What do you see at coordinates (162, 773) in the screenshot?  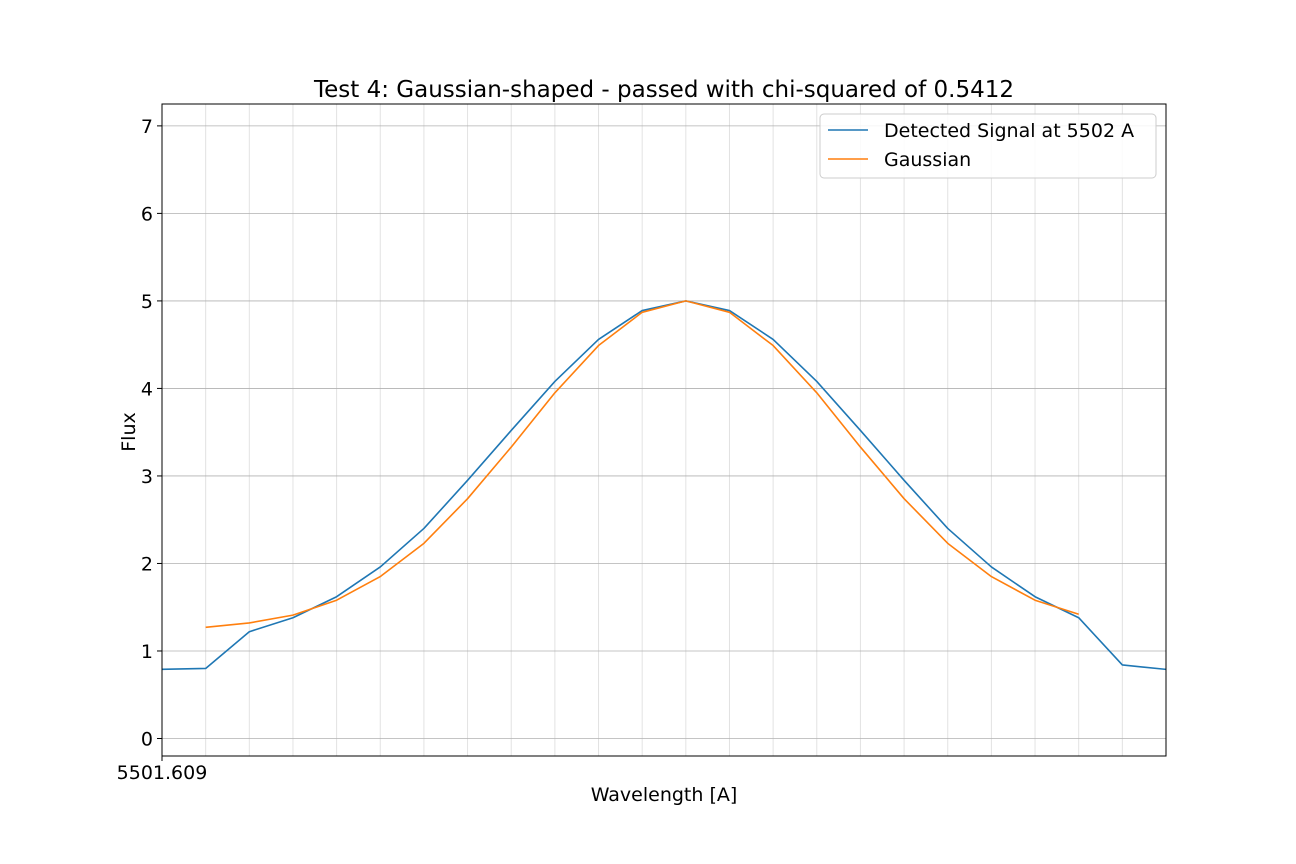 I see `x-tick-label: 5501.609` at bounding box center [162, 773].